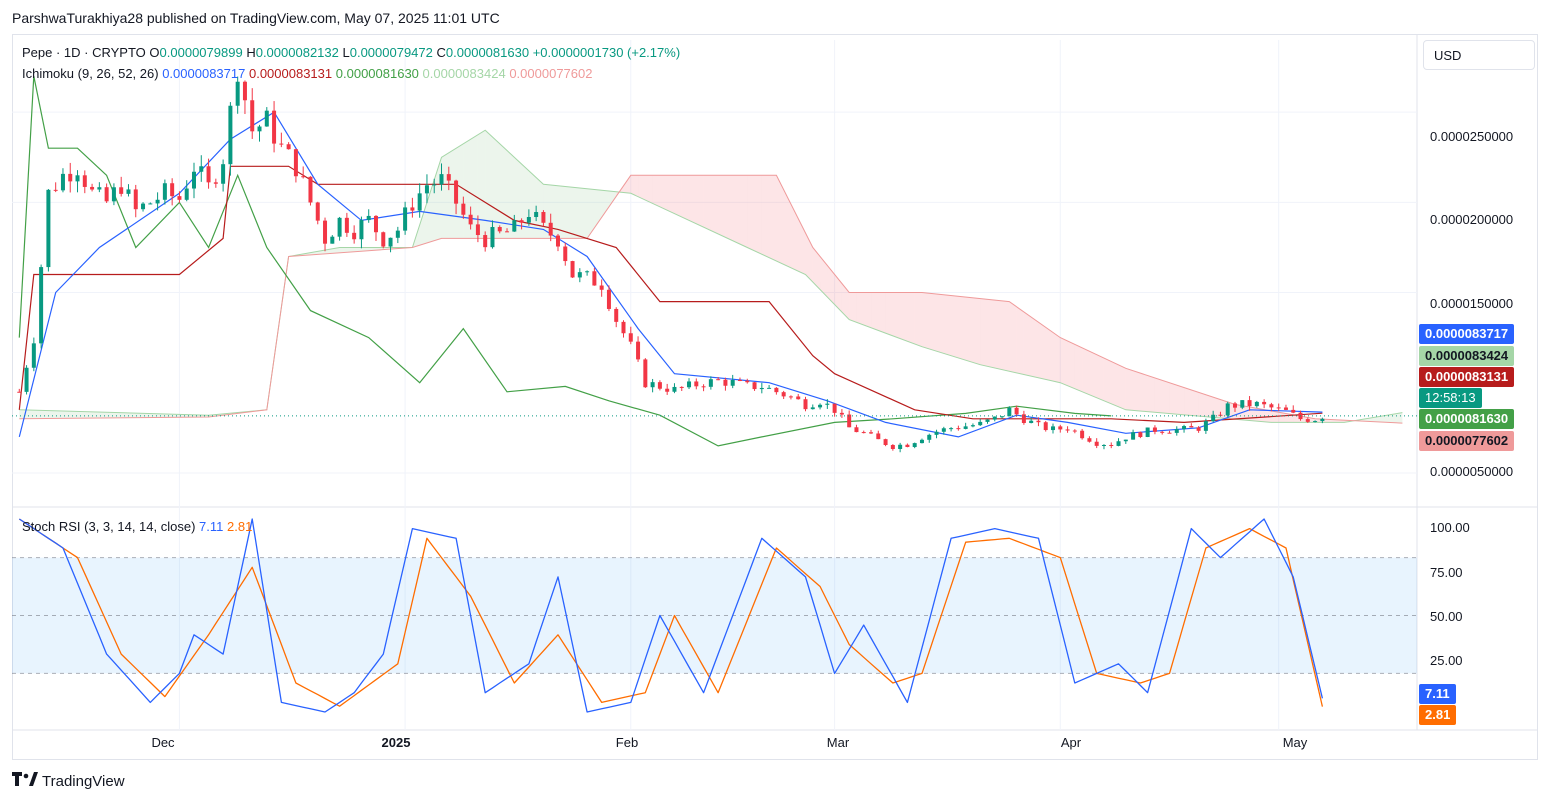 Image resolution: width=1553 pixels, height=803 pixels. I want to click on tradingview-logo: TradingView, so click(68, 781).